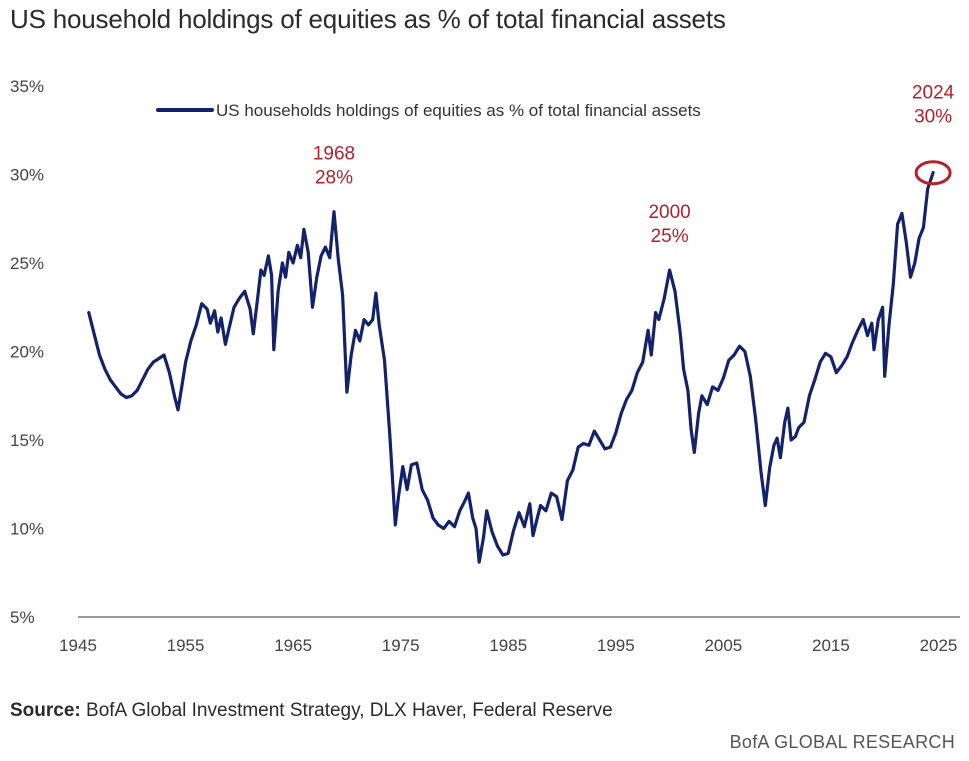 The image size is (969, 761). I want to click on y-tick-label: 35%, so click(27, 86).